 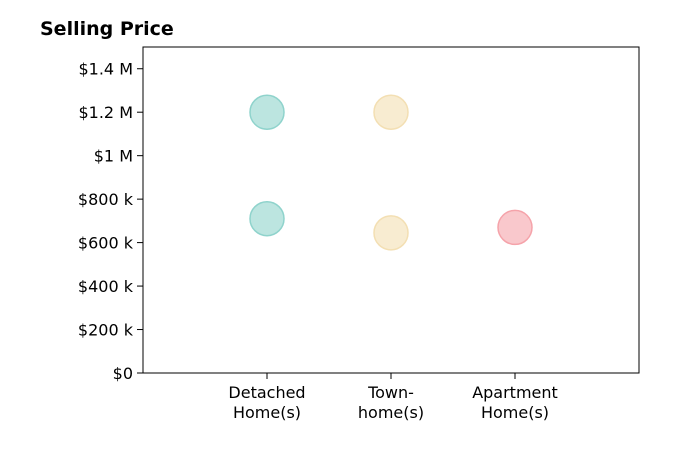 I want to click on y-tick-label: $200 k, so click(x=106, y=330).